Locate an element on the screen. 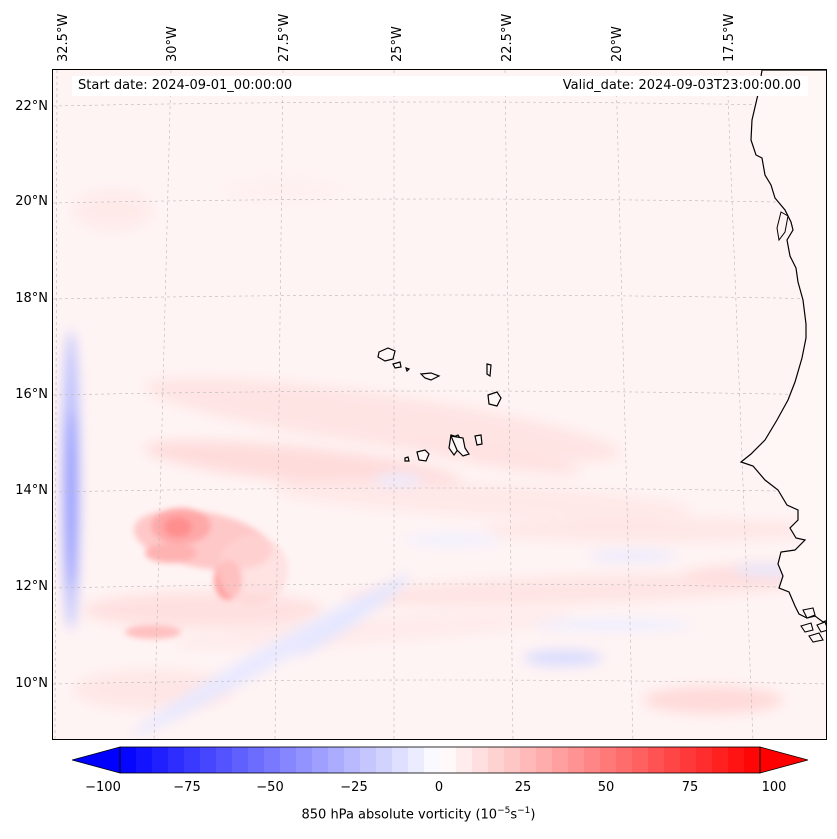 This screenshot has width=837, height=839. vorticity-maximum is located at coordinates (206, 573).